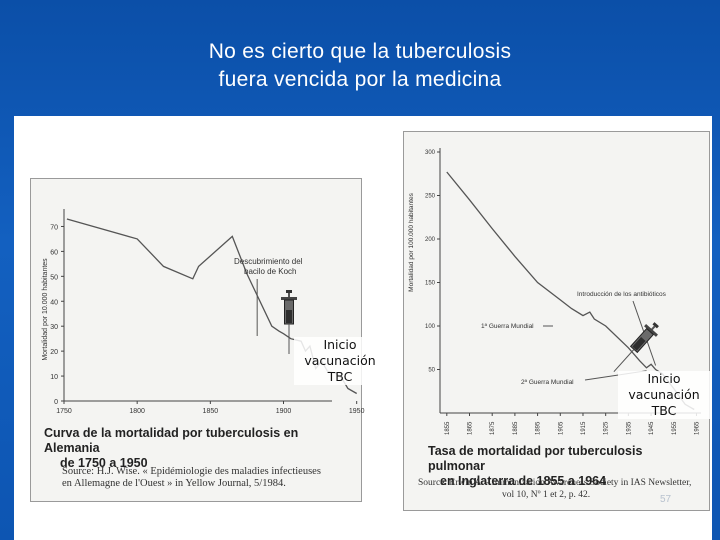 The image size is (720, 540). What do you see at coordinates (507, 326) in the screenshot?
I see `ww1-annotation: 1ª Guerra Mundial` at bounding box center [507, 326].